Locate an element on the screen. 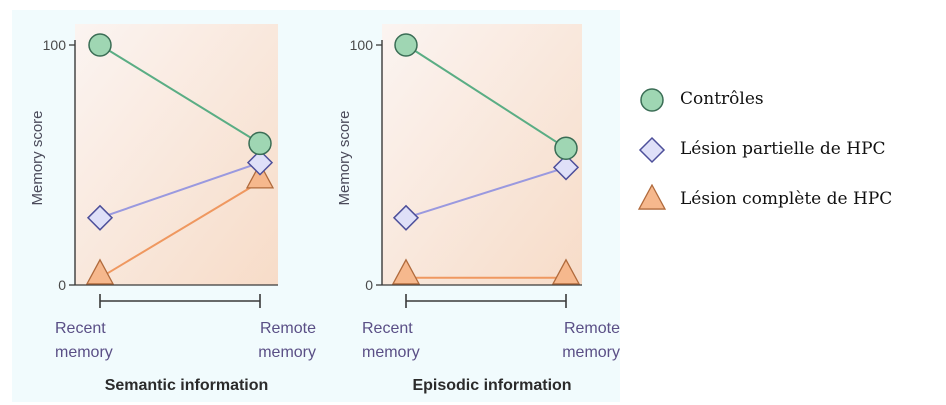  circle-icon is located at coordinates (652, 100).